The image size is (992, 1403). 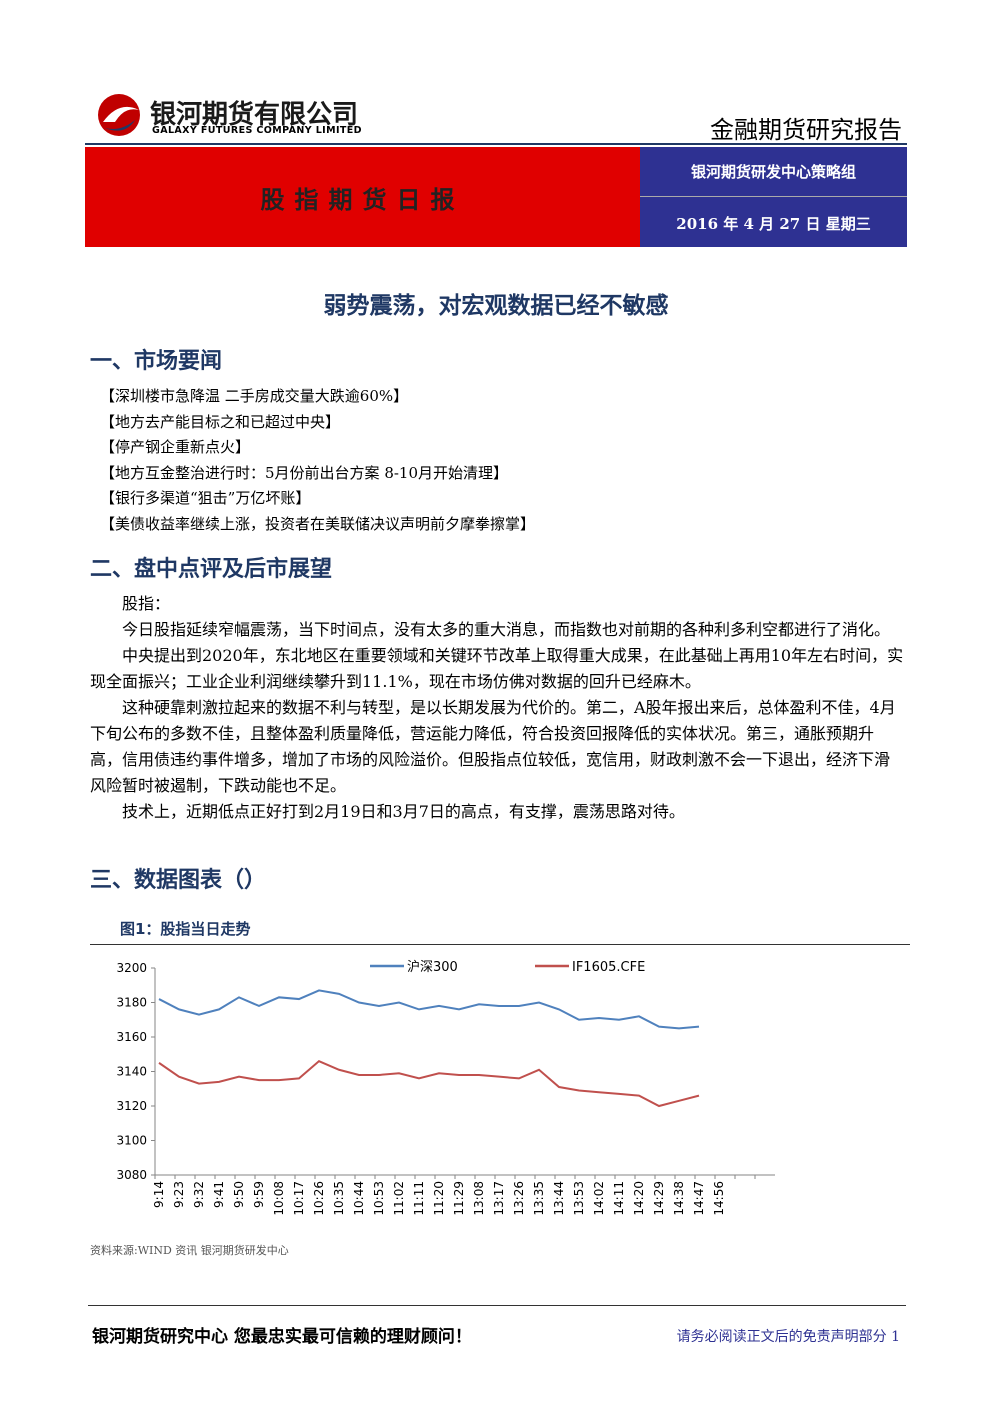 What do you see at coordinates (479, 1198) in the screenshot?
I see `x-tick-label: 13:08` at bounding box center [479, 1198].